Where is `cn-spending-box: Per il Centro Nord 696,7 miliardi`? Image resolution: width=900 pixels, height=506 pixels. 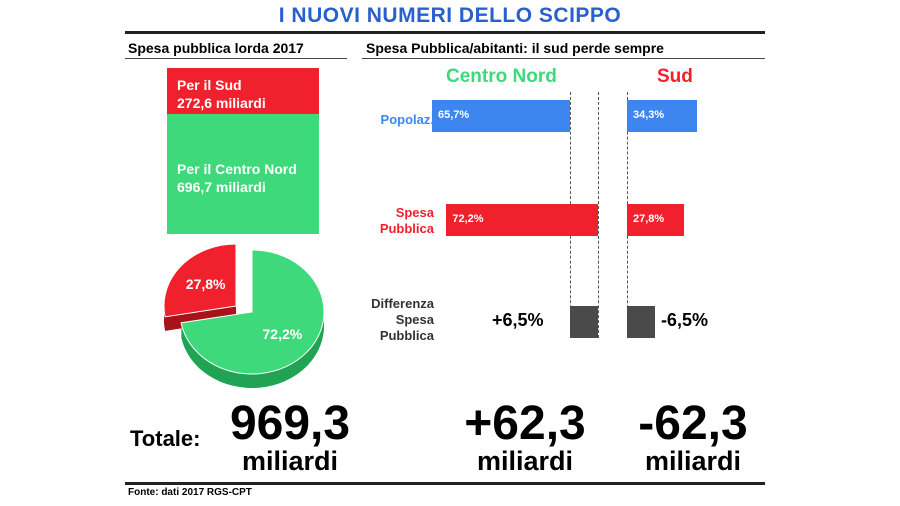
cn-spending-box: Per il Centro Nord 696,7 miliardi is located at coordinates (243, 174).